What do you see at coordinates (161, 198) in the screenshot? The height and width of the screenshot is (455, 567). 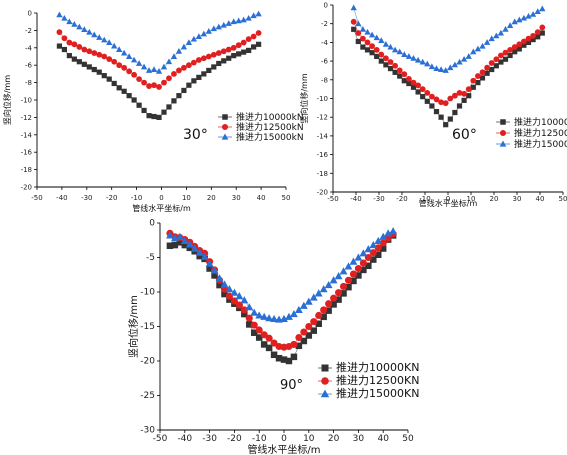 I see `x-tick-label: 0` at bounding box center [161, 198].